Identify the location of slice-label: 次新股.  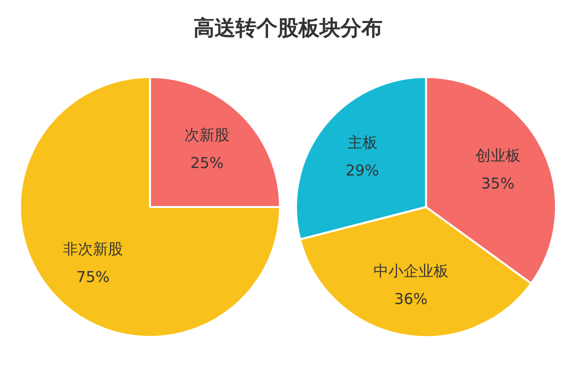
(207, 135).